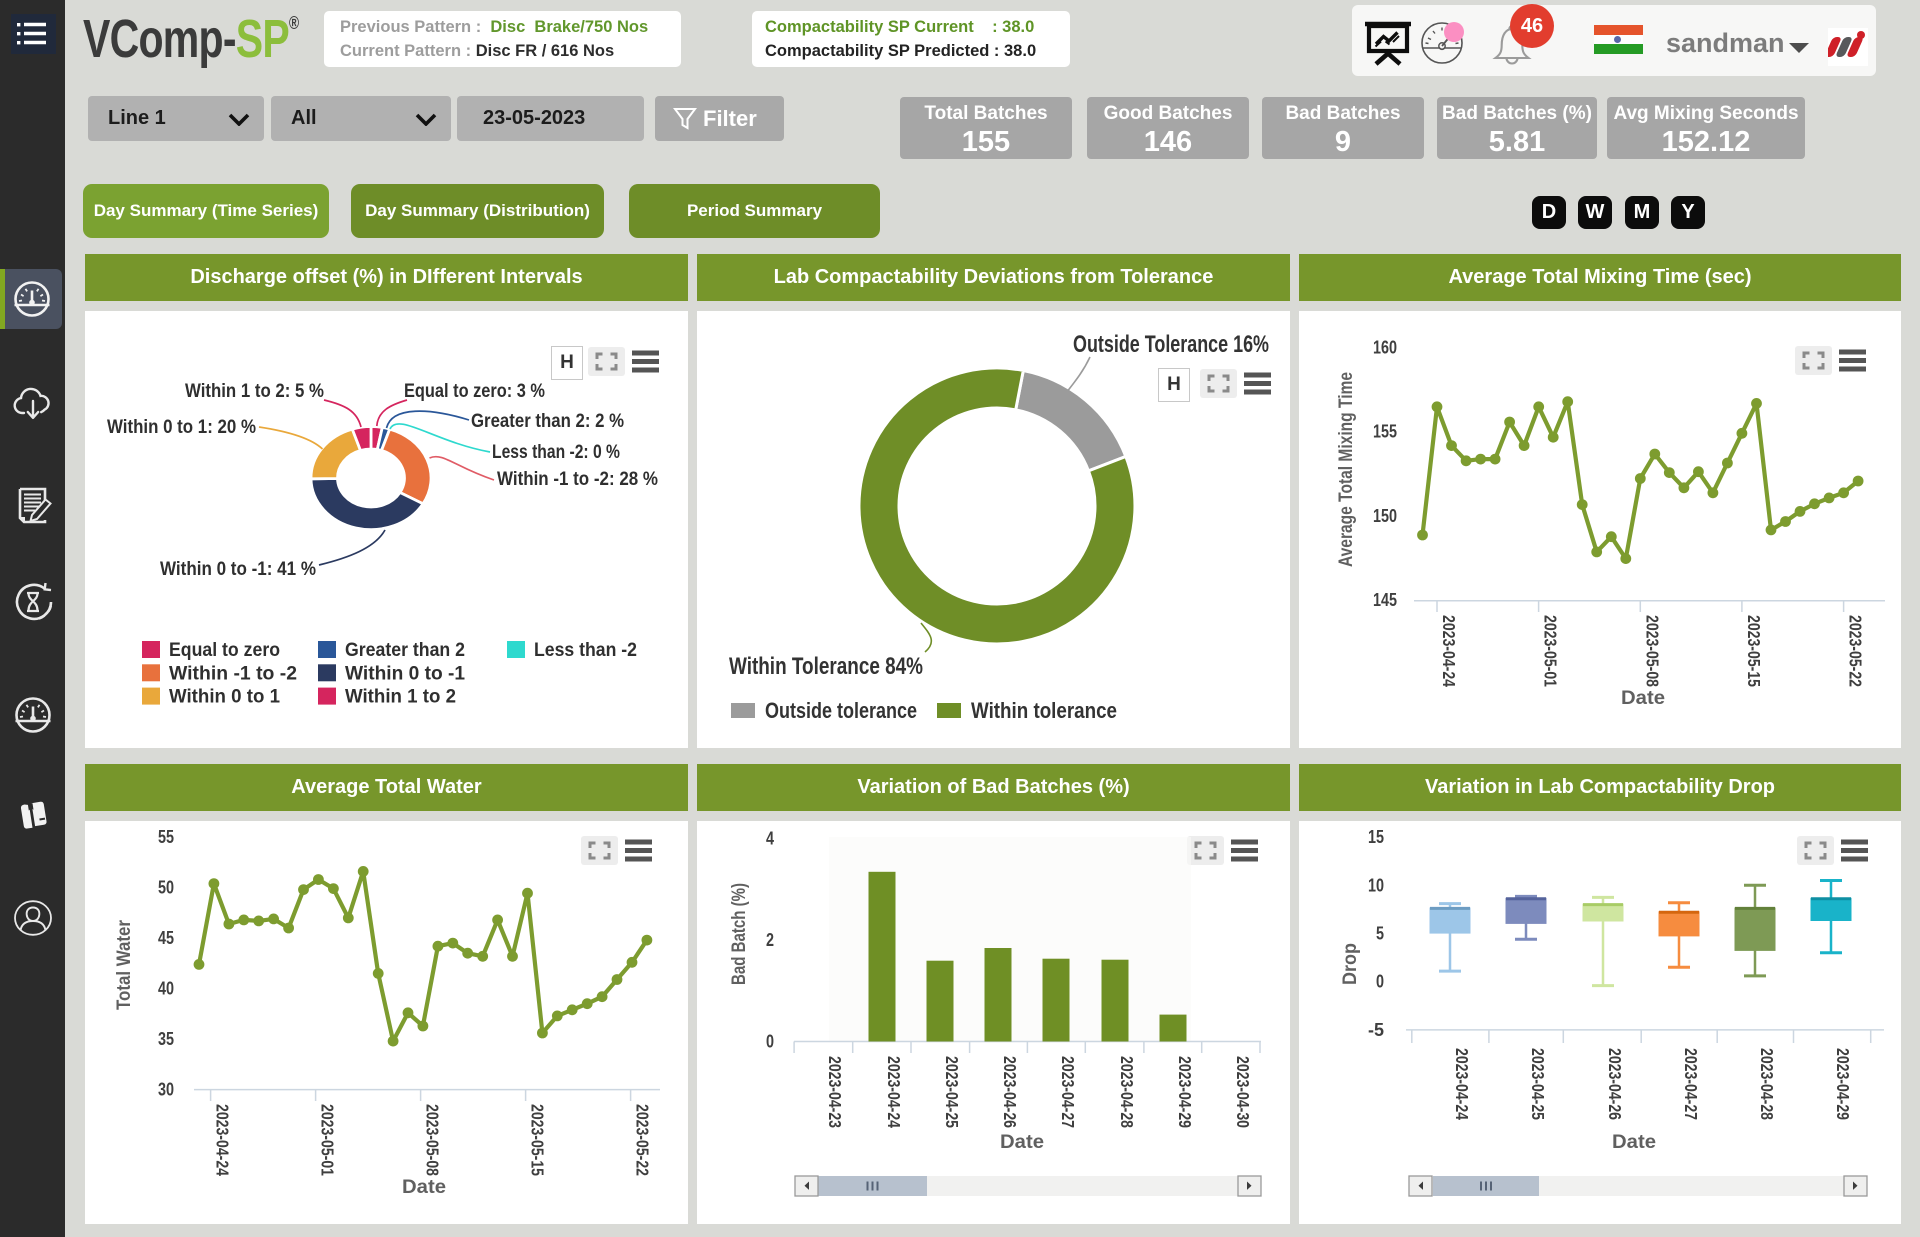 The height and width of the screenshot is (1237, 1920). Describe the element at coordinates (585, 650) in the screenshot. I see `svg-text: Less than -2` at that location.